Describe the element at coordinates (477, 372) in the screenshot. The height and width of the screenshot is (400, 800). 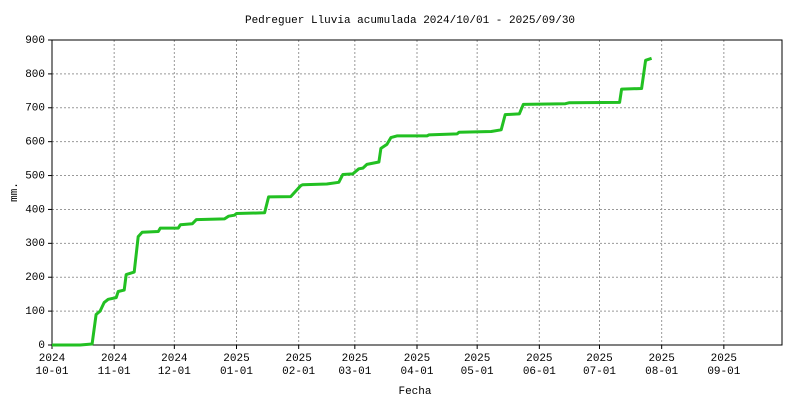
I see `x-tick-label: 05-01` at that location.